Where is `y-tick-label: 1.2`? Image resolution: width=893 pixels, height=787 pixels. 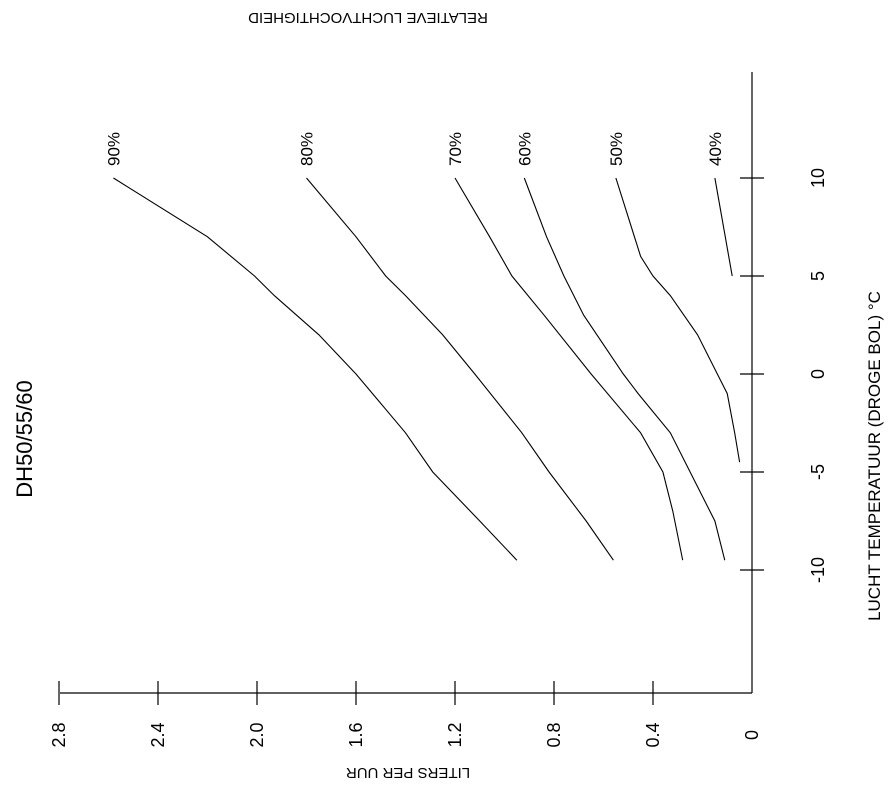 y-tick-label: 1.2 is located at coordinates (455, 734).